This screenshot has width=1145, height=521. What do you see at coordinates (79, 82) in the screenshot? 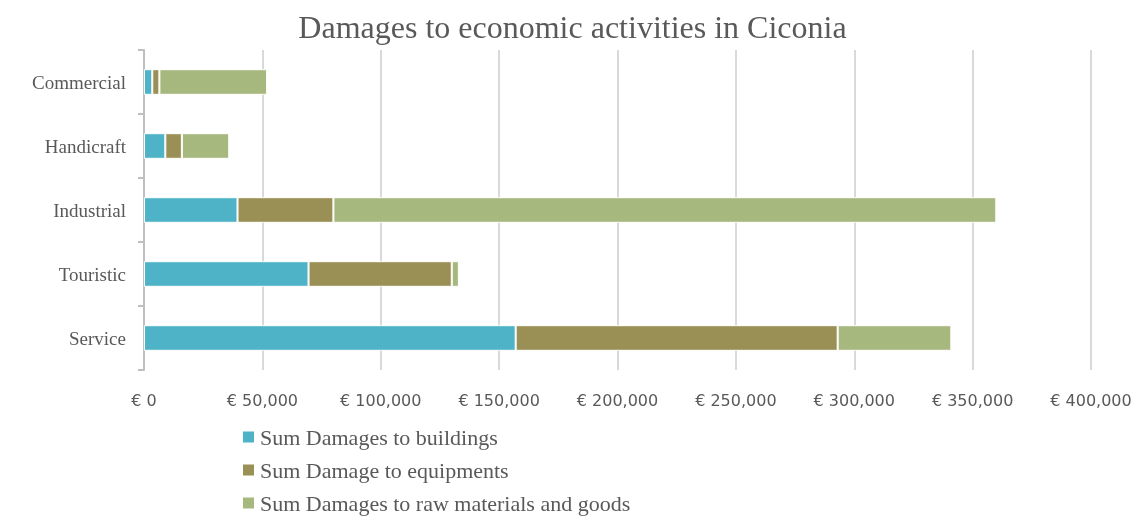
I see `y-tick-label: Commercial` at bounding box center [79, 82].